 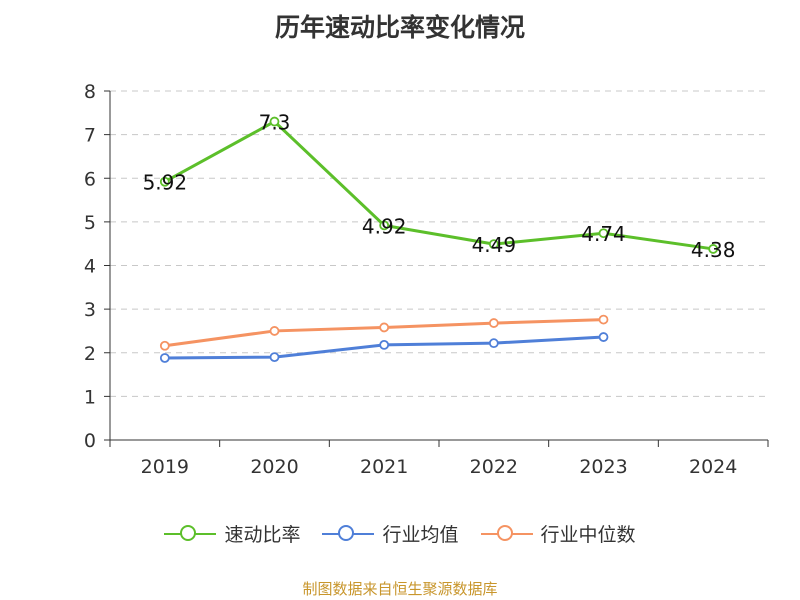 What do you see at coordinates (262, 535) in the screenshot?
I see `legend-label: 速动比率` at bounding box center [262, 535].